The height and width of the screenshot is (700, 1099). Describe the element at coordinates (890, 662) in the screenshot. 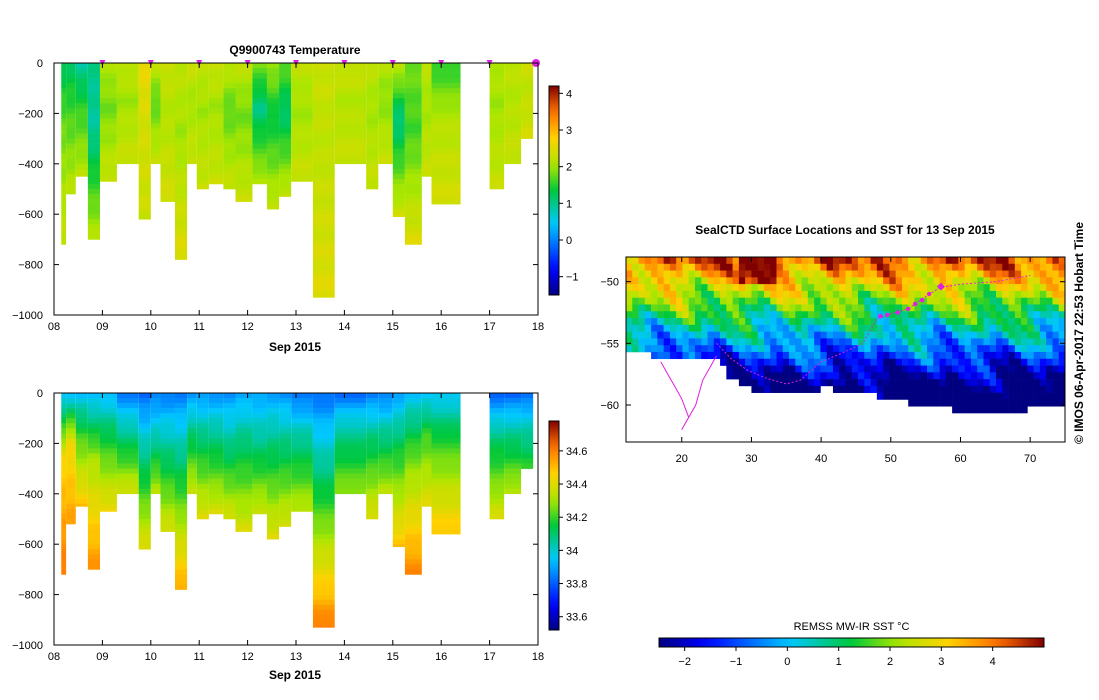

I see `sst-colorbar-tick-label: 2` at that location.